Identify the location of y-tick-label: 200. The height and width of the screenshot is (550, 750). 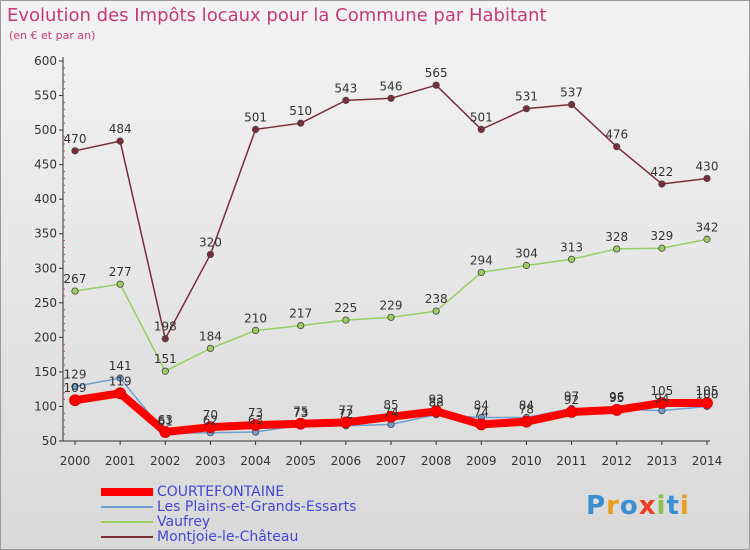
(45, 337).